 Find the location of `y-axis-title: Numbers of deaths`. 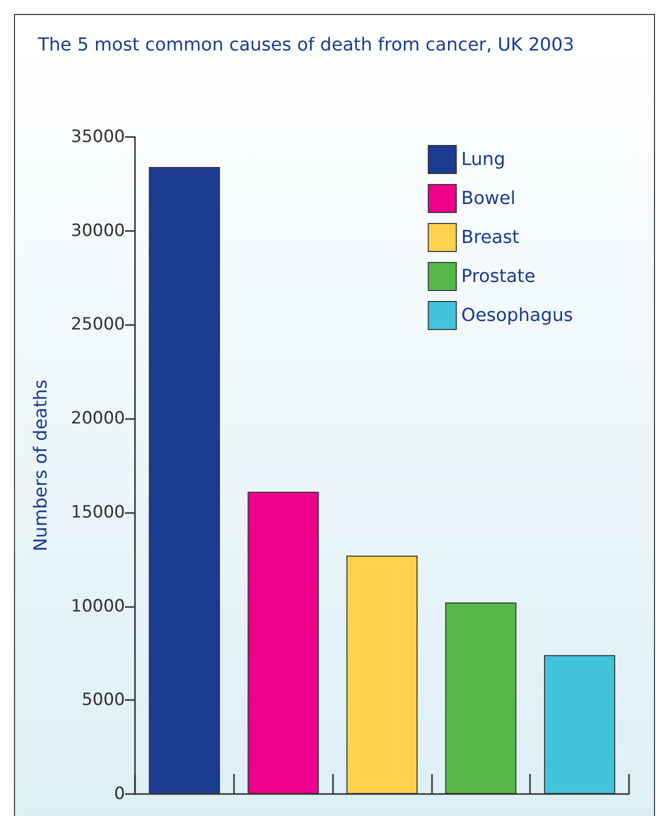

y-axis-title: Numbers of deaths is located at coordinates (41, 466).